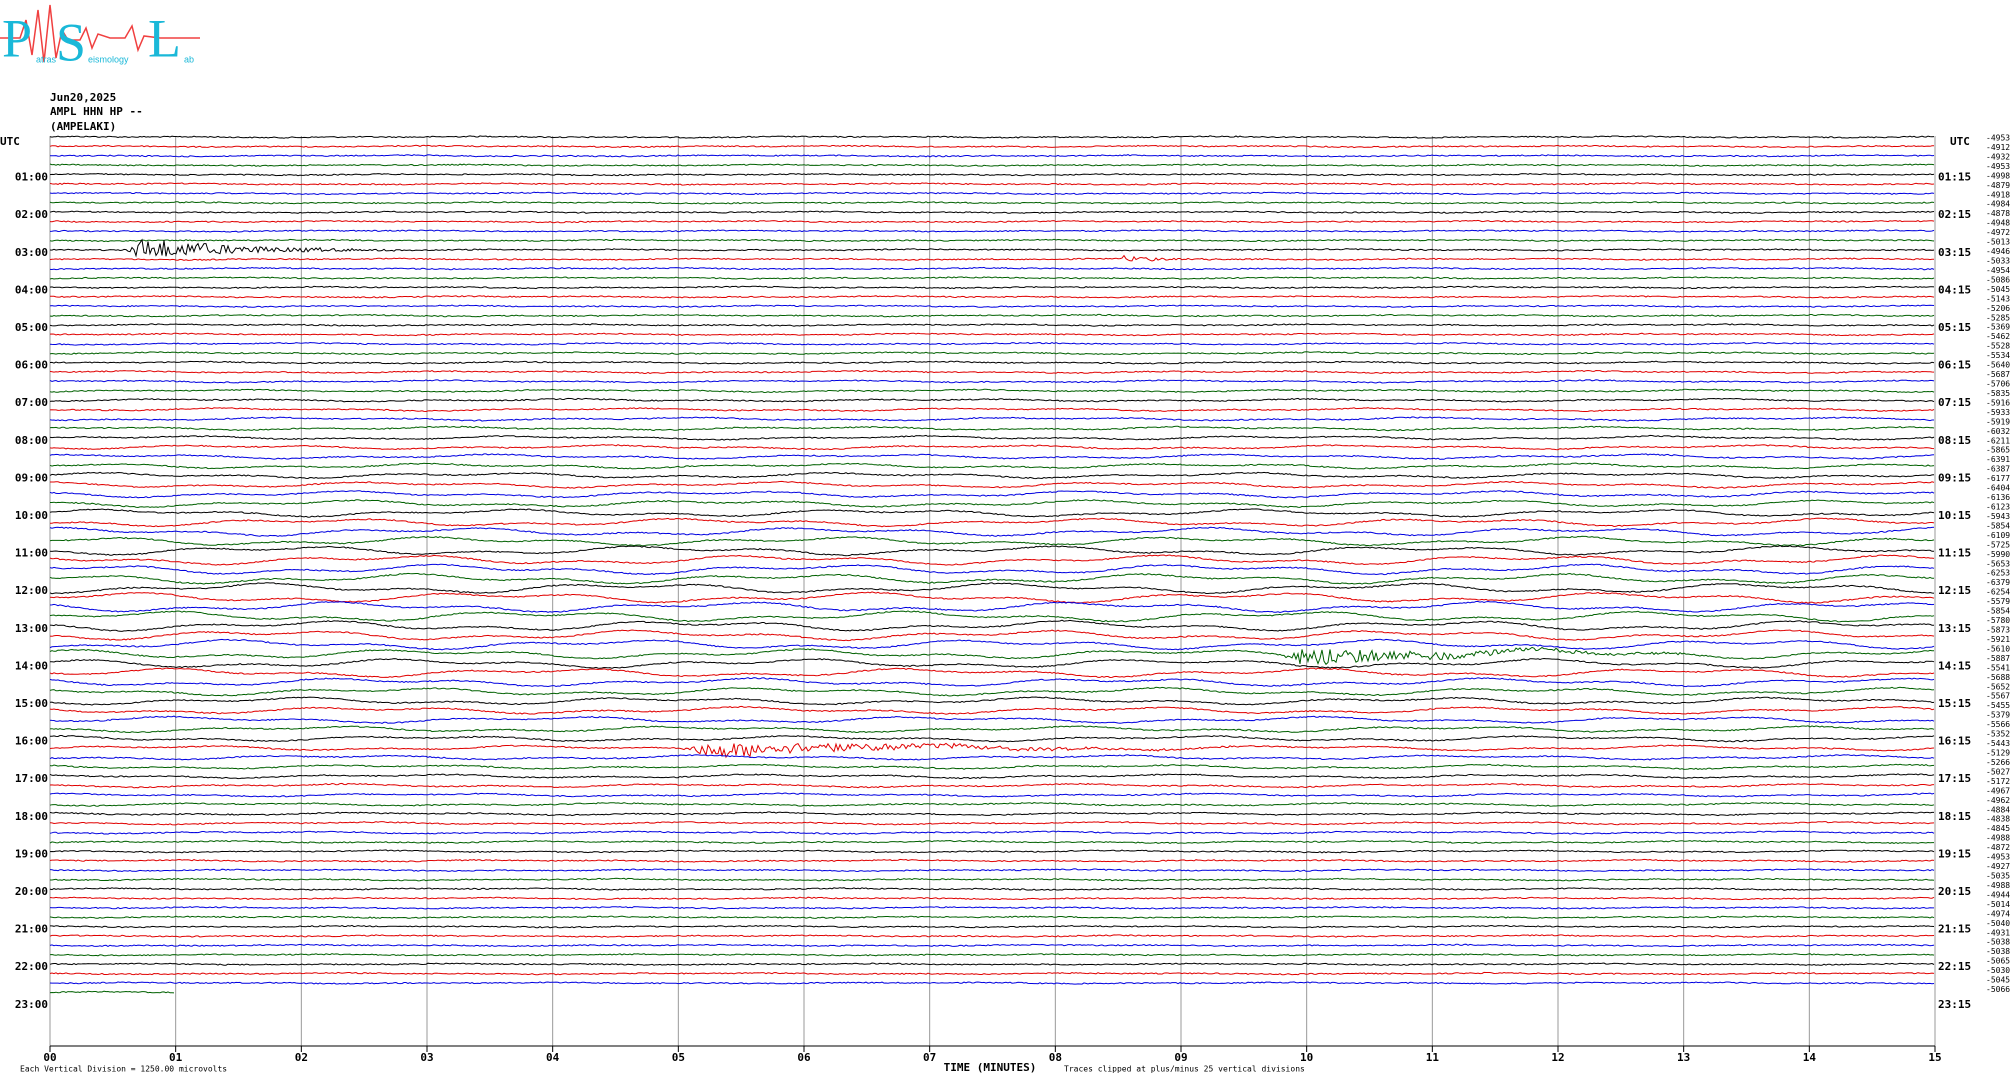 The height and width of the screenshot is (1080, 2010). I want to click on trace-offset: -6254, so click(1998, 592).